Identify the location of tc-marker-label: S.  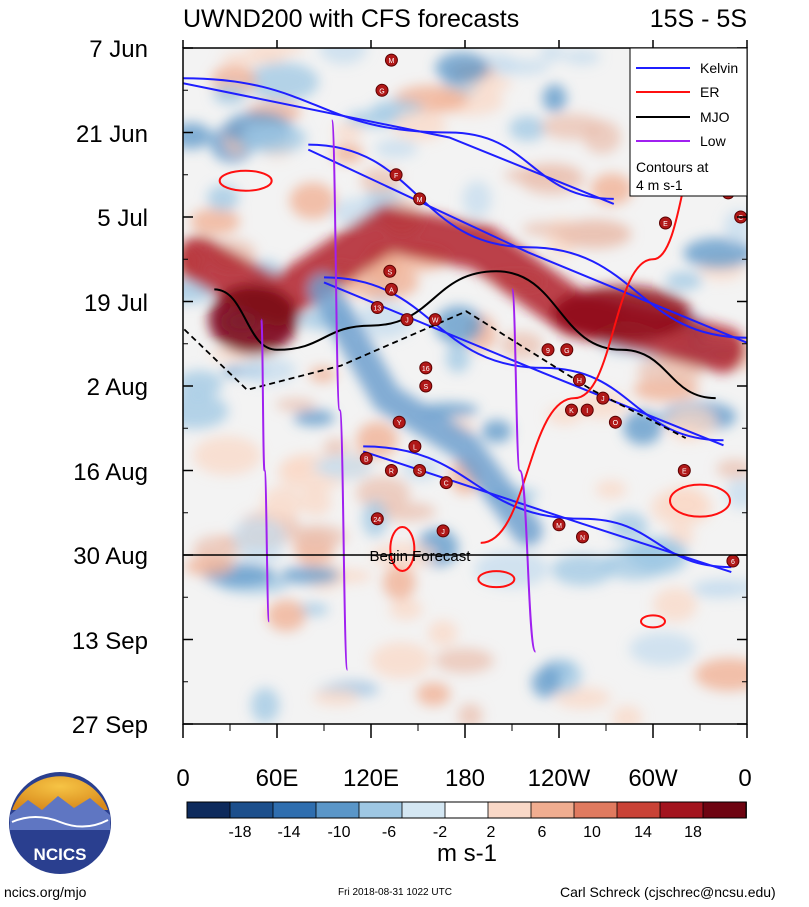
(389, 272).